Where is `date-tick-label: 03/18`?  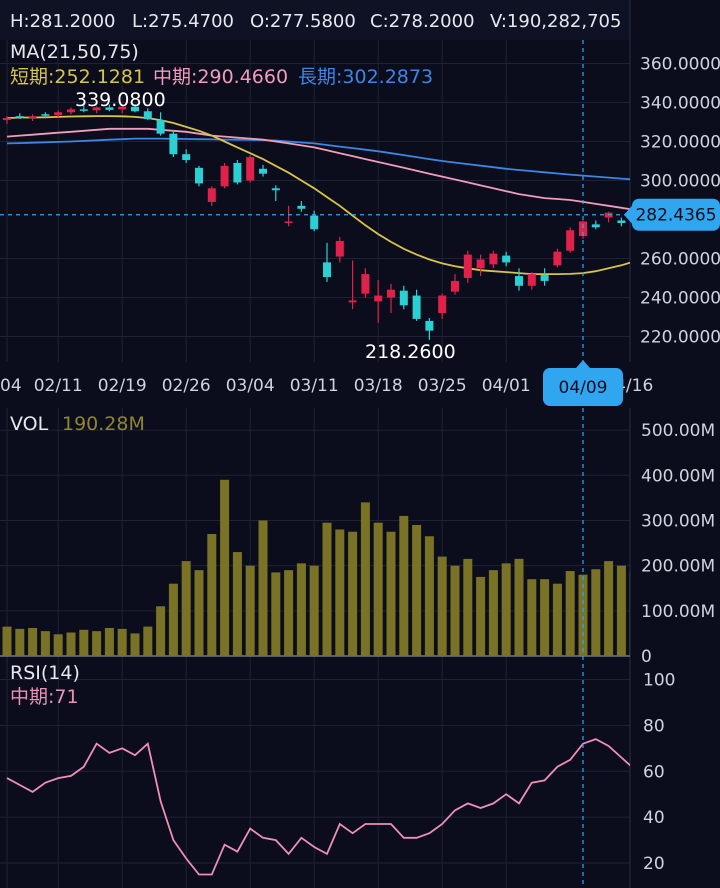
date-tick-label: 03/18 is located at coordinates (378, 386).